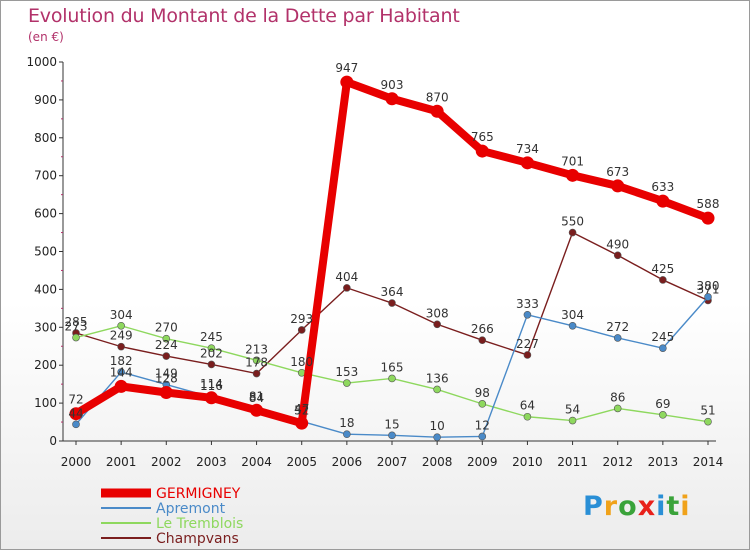  Describe the element at coordinates (191, 509) in the screenshot. I see `legend-label: Apremont` at that location.